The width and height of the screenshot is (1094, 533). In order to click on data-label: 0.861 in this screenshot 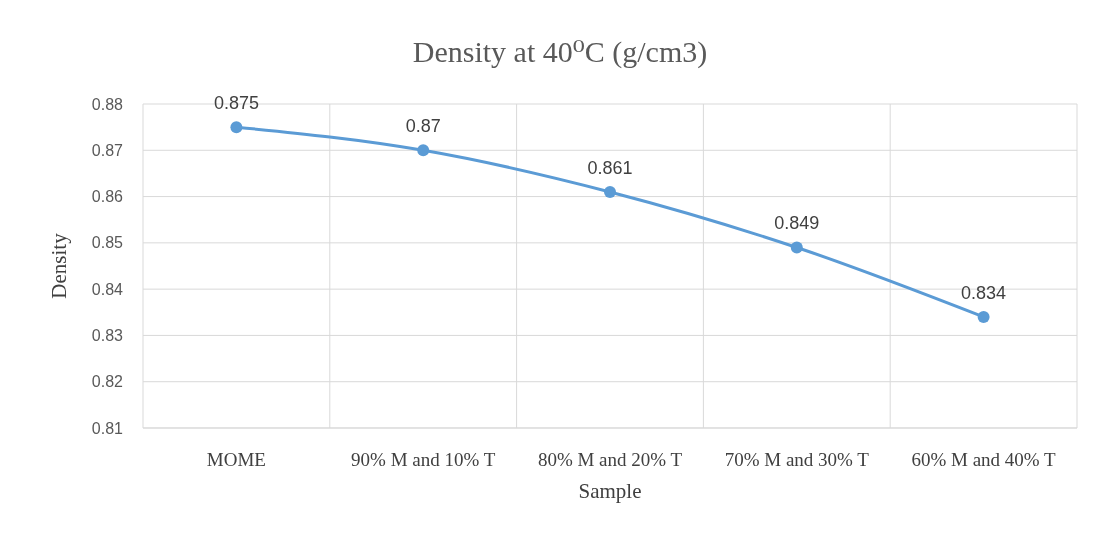, I will do `click(610, 167)`.